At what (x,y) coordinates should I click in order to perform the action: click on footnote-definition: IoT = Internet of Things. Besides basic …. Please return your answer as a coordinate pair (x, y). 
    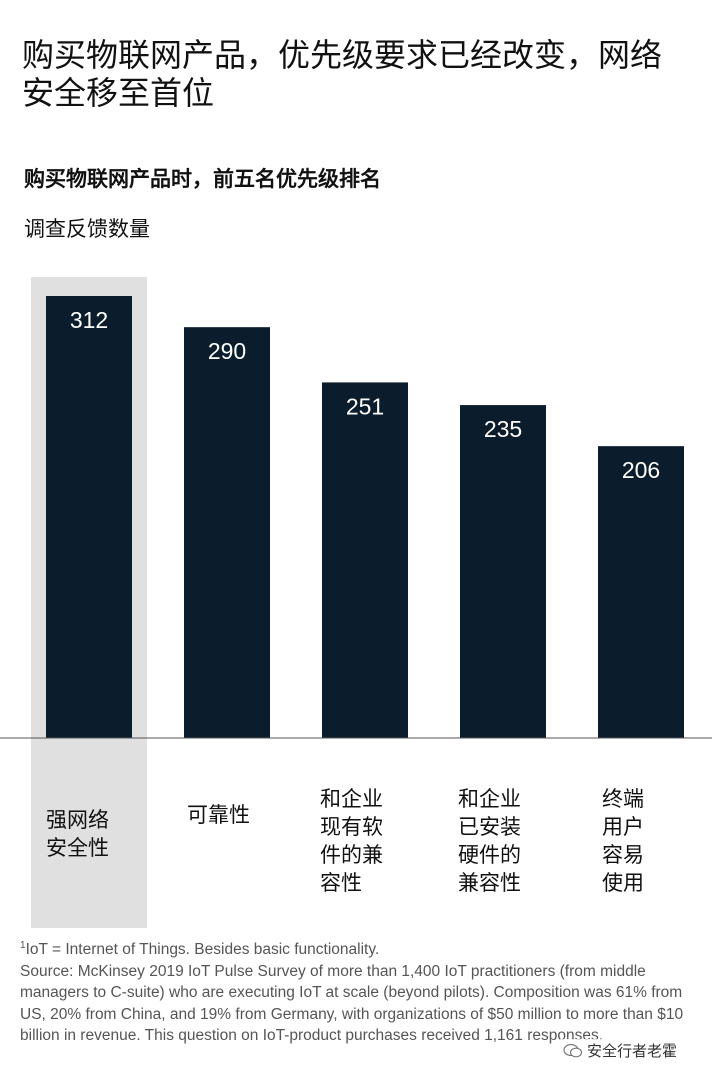
    Looking at the image, I should click on (202, 950).